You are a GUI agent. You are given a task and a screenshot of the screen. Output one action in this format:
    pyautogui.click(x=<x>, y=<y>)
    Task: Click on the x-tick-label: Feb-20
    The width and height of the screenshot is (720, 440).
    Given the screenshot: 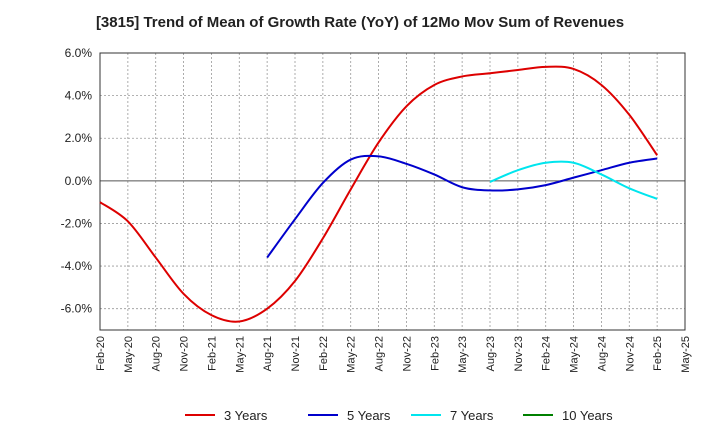 What is the action you would take?
    pyautogui.click(x=101, y=353)
    